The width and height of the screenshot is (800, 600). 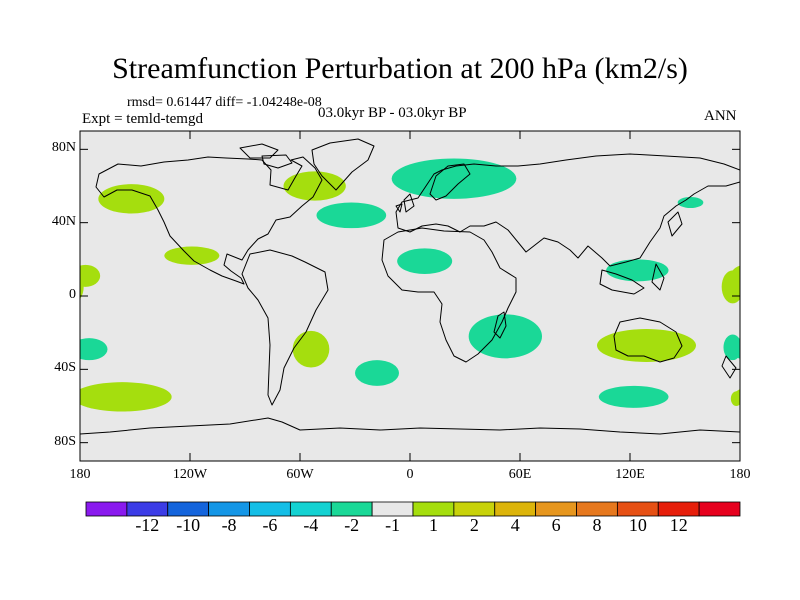 What do you see at coordinates (630, 474) in the screenshot?
I see `lon-label: 120E` at bounding box center [630, 474].